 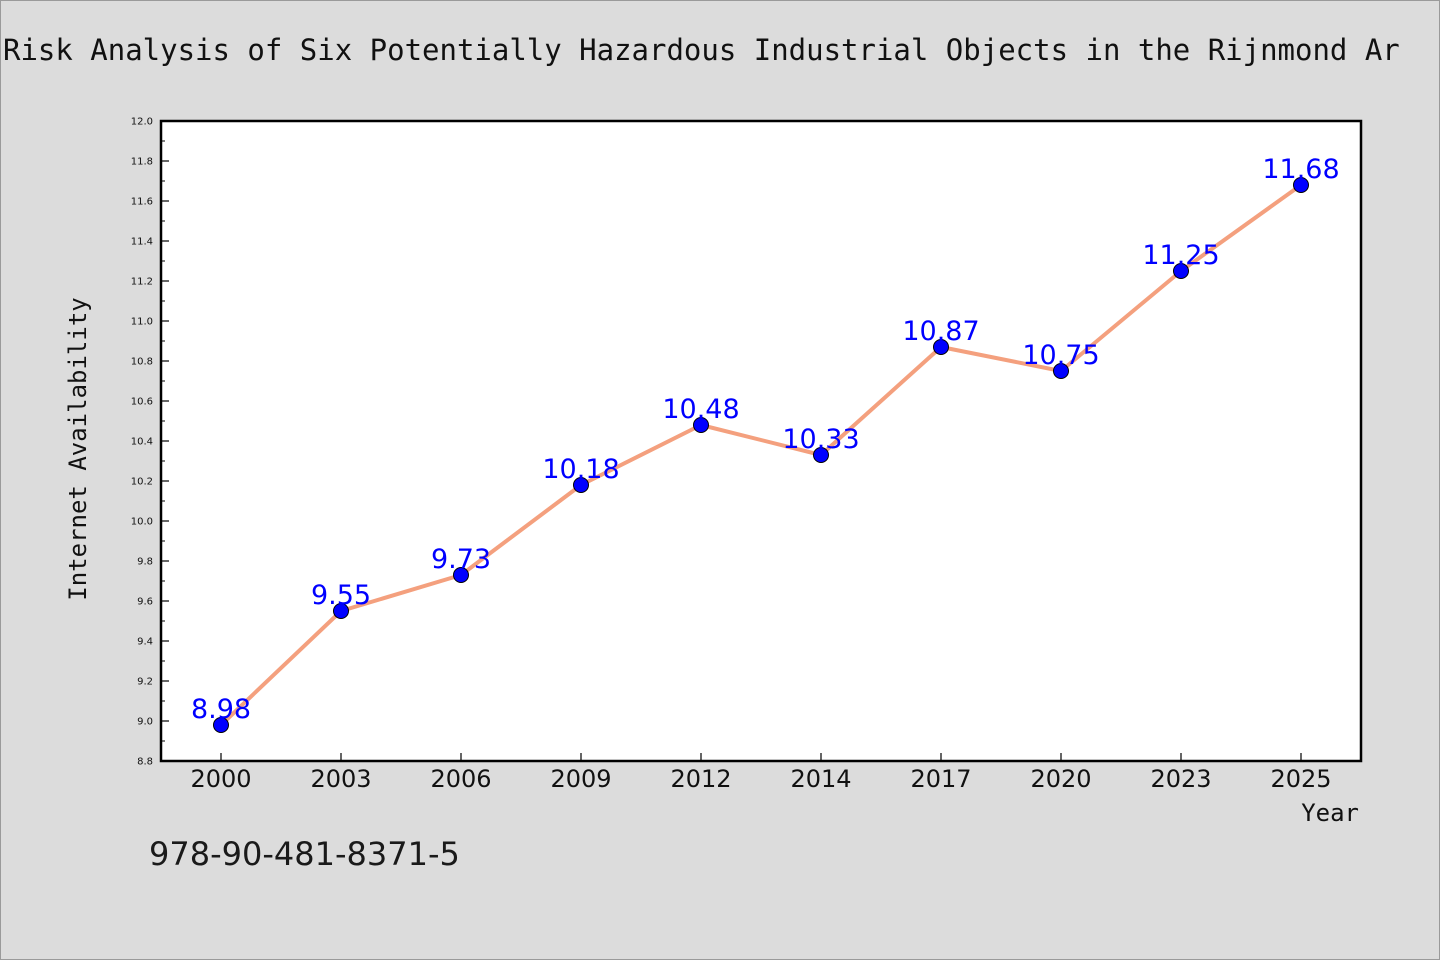 I want to click on x-tick-label: 2012, so click(x=700, y=779).